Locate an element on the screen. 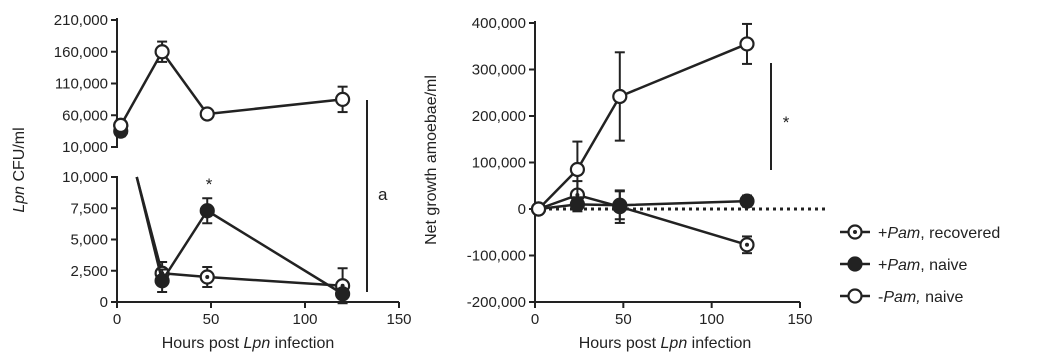 The height and width of the screenshot is (352, 1039). legend-label: +Pam, naive is located at coordinates (922, 265).